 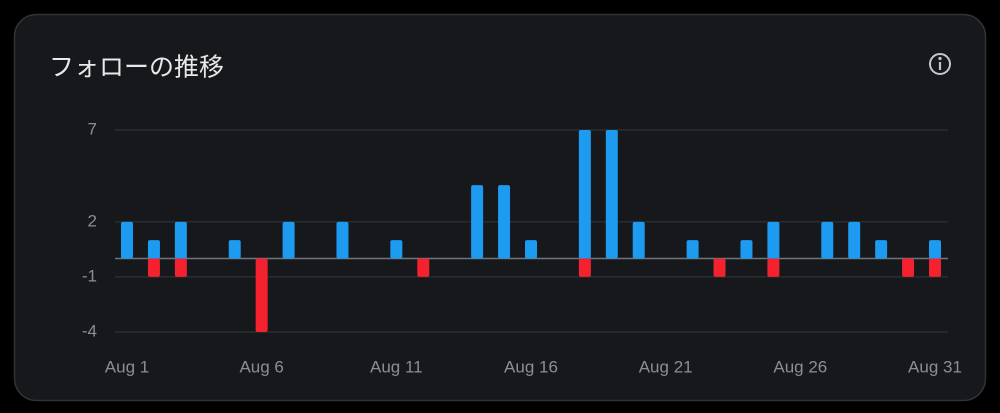 What do you see at coordinates (396, 366) in the screenshot?
I see `x-tick-label: Aug 11` at bounding box center [396, 366].